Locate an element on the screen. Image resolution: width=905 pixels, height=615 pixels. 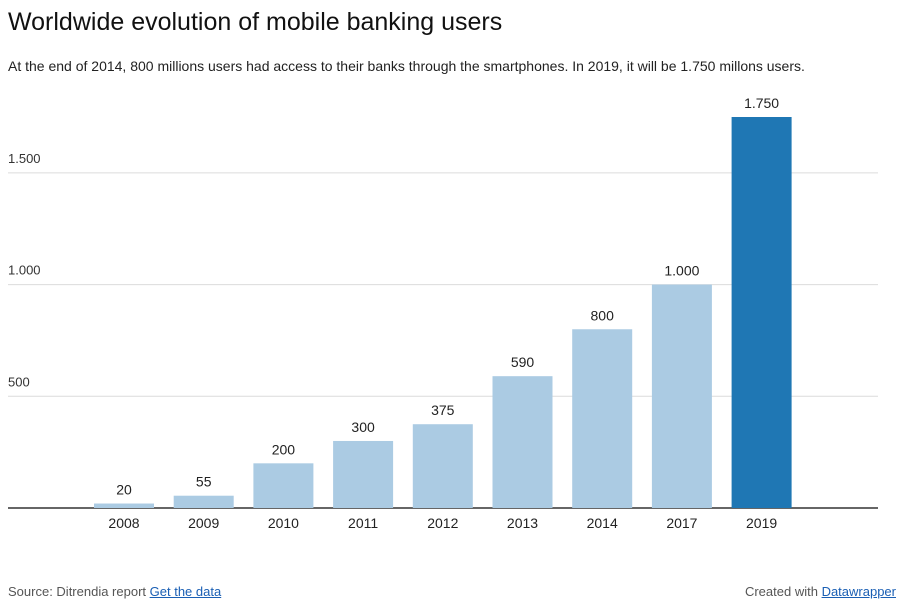
x-tick-label: 2011 is located at coordinates (363, 523).